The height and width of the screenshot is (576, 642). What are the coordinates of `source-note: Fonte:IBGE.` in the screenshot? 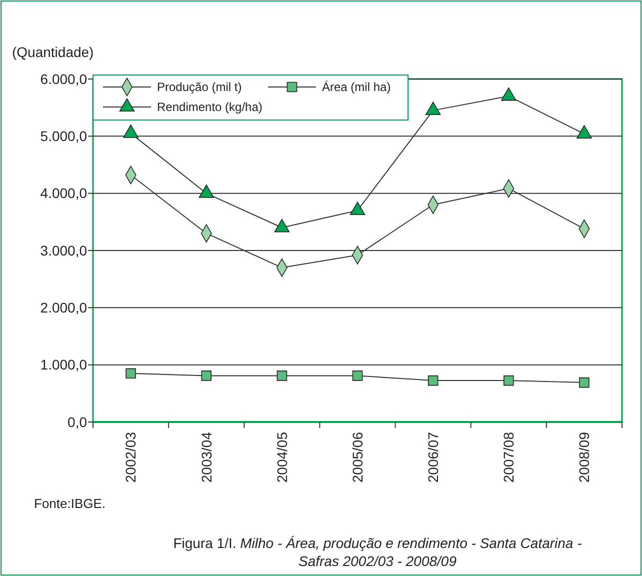 It's located at (70, 503).